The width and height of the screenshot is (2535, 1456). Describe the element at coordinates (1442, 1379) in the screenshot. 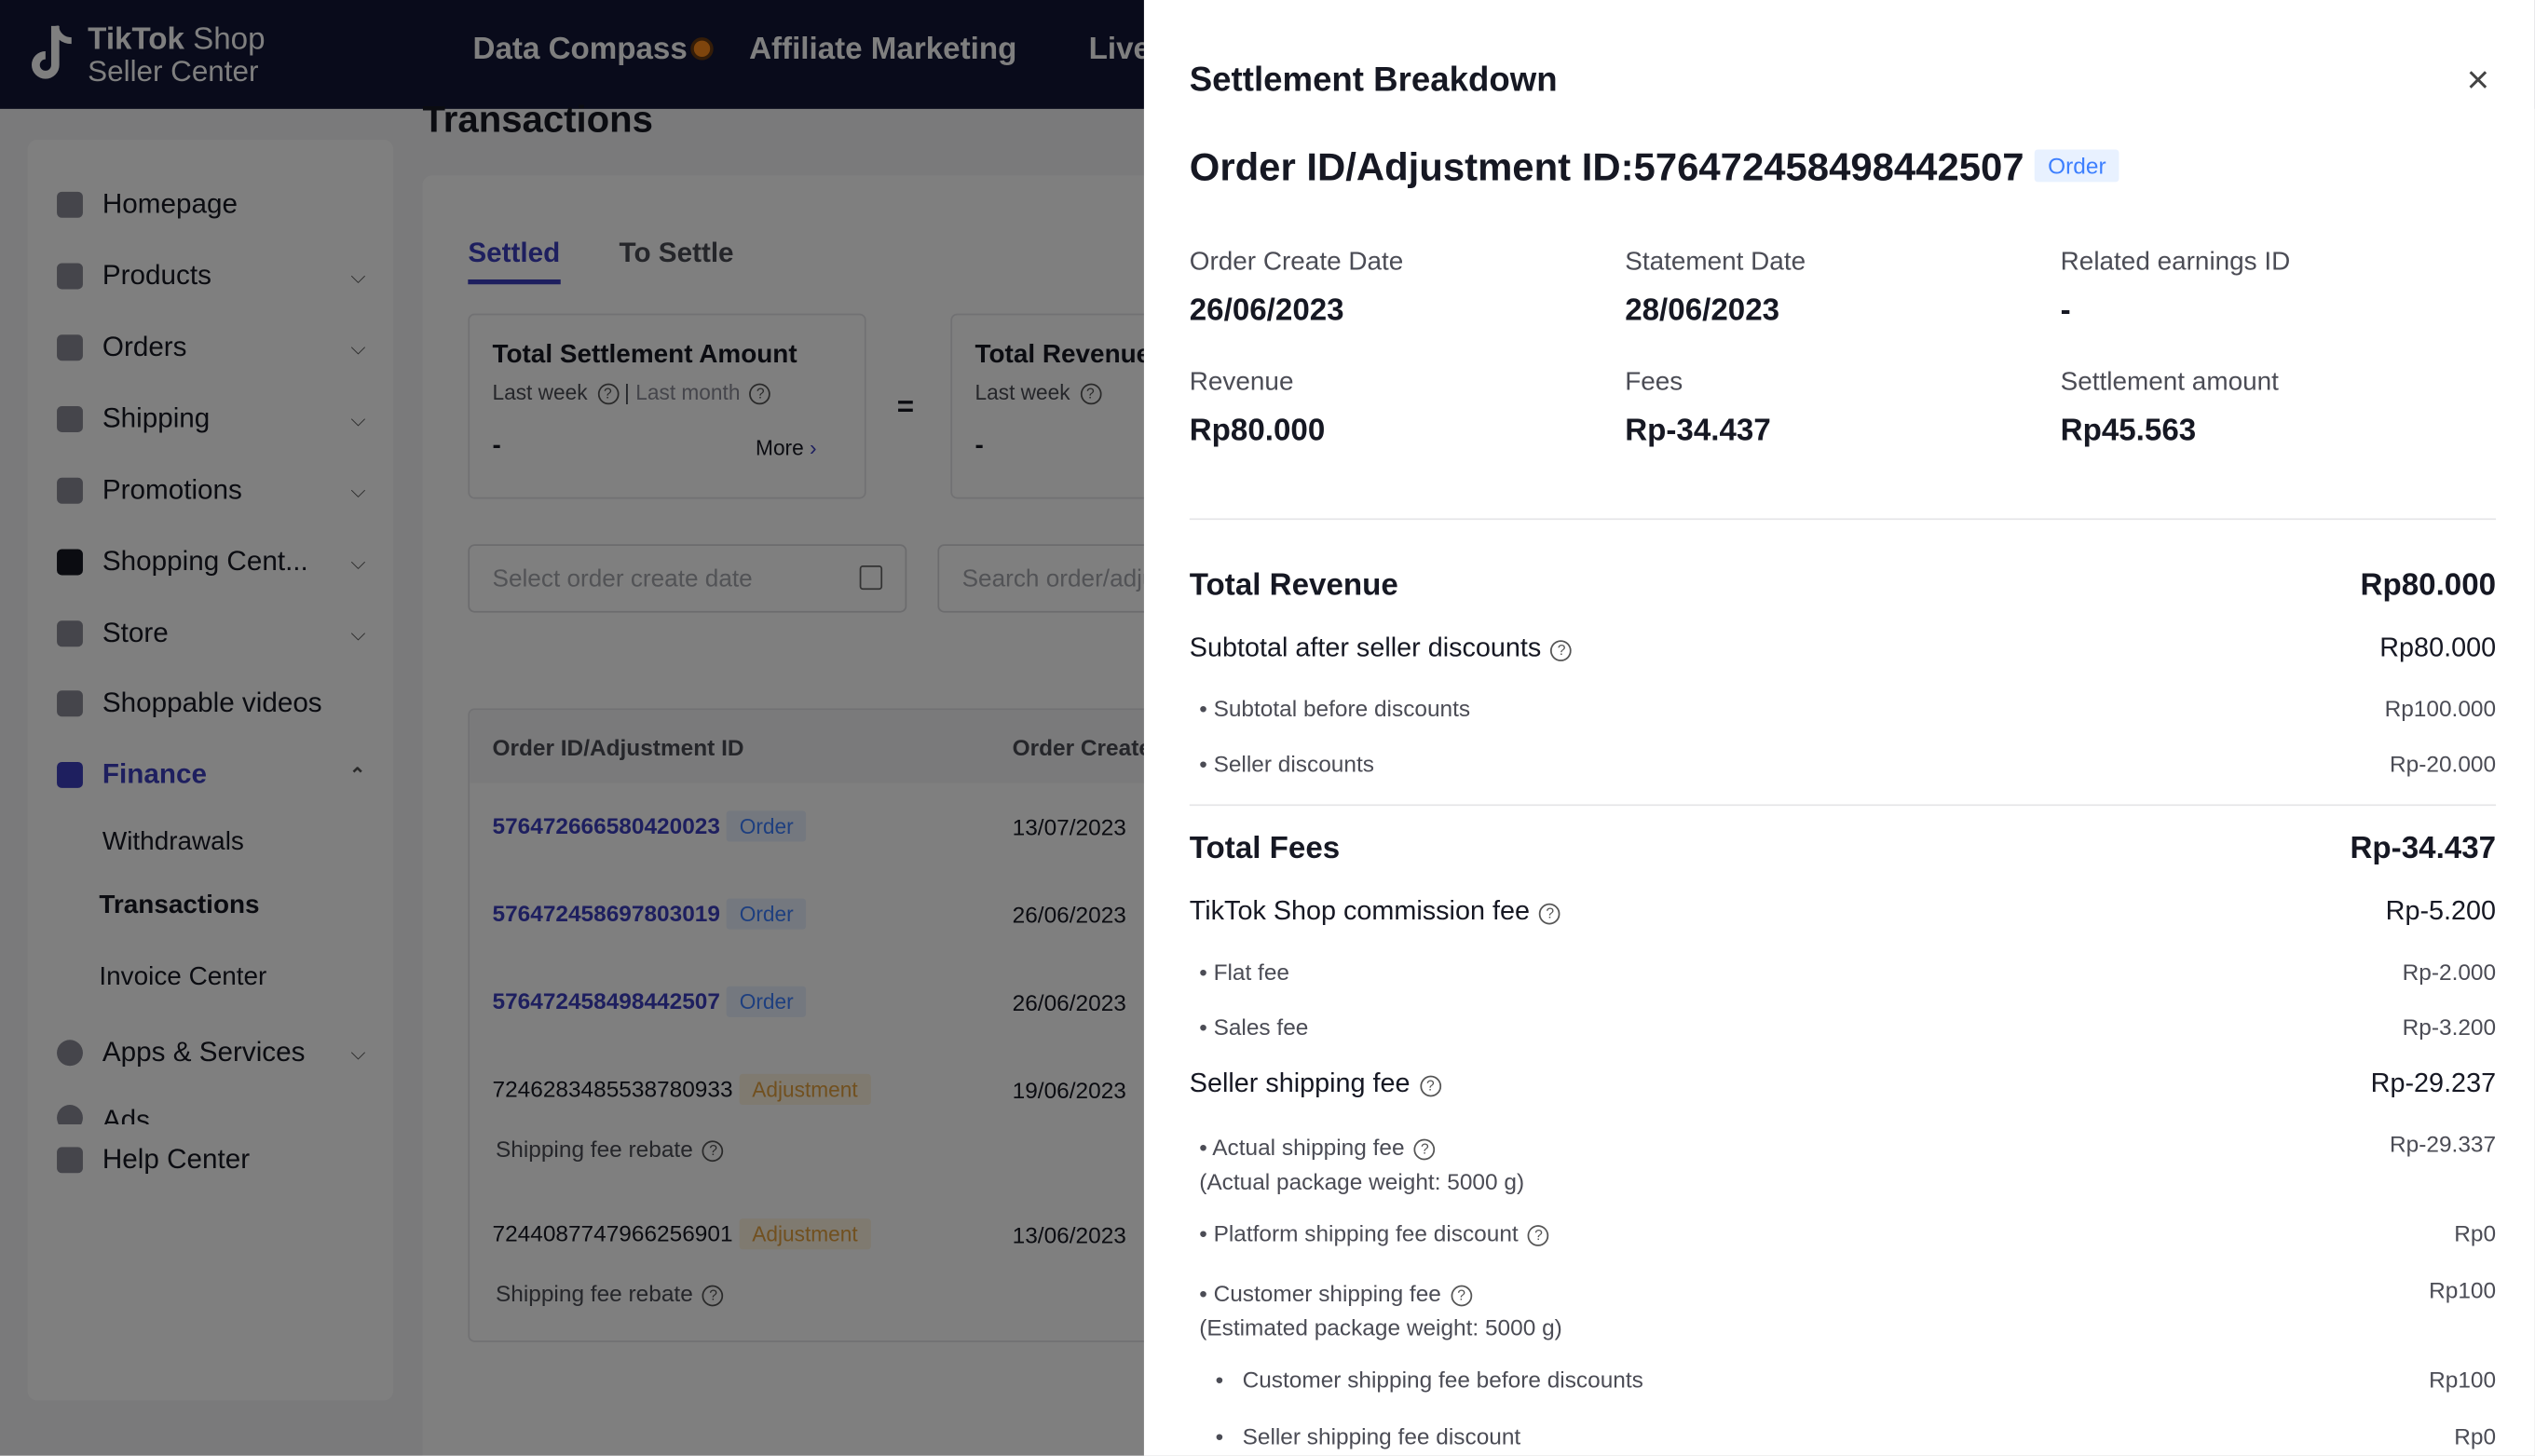

I see `label: Customer shipping fee before discounts` at that location.